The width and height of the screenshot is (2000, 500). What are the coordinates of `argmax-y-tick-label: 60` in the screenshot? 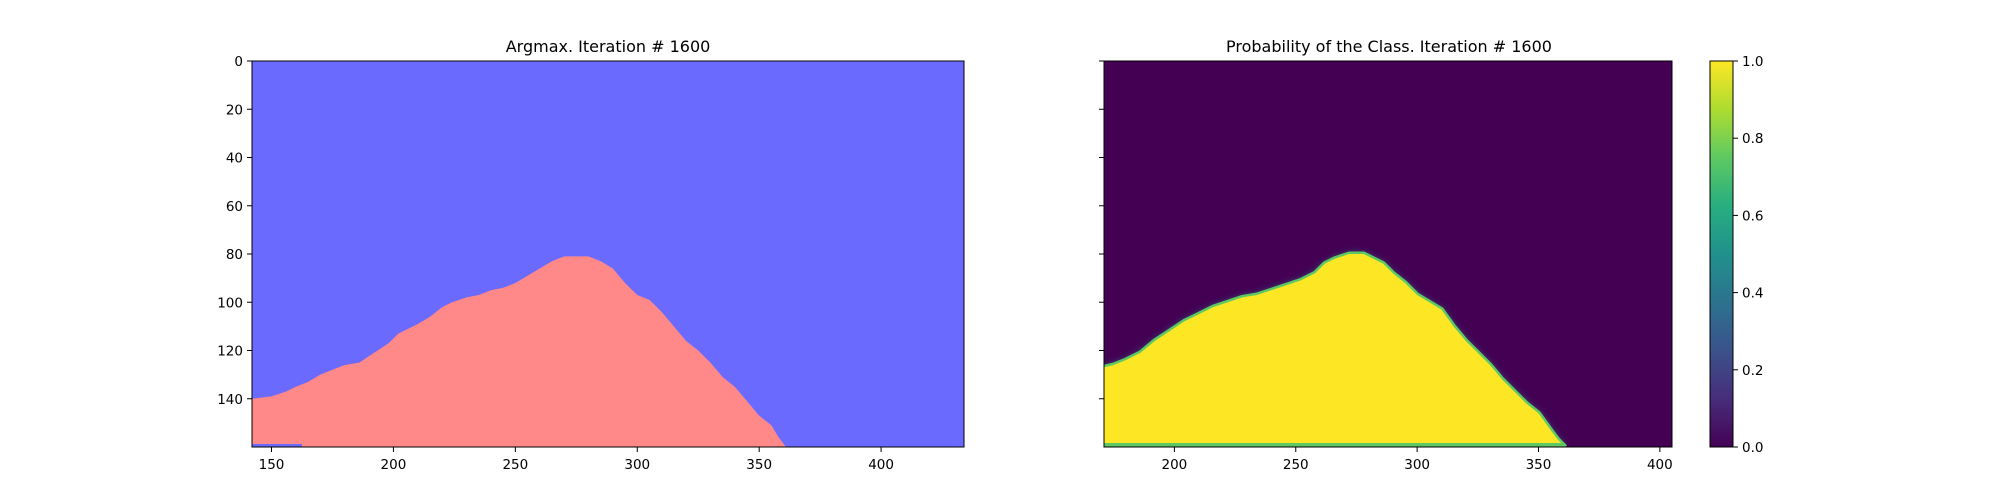 It's located at (234, 207).